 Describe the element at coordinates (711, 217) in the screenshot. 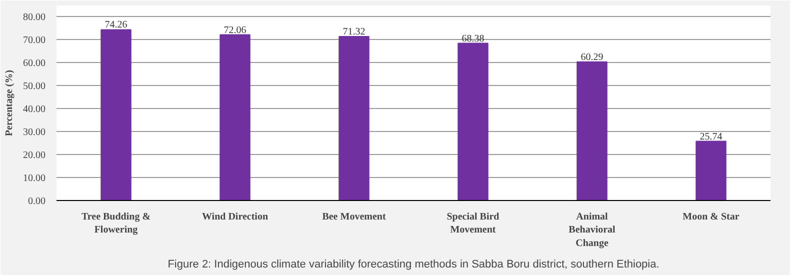

I see `x-tick-label: Moon & Star` at that location.